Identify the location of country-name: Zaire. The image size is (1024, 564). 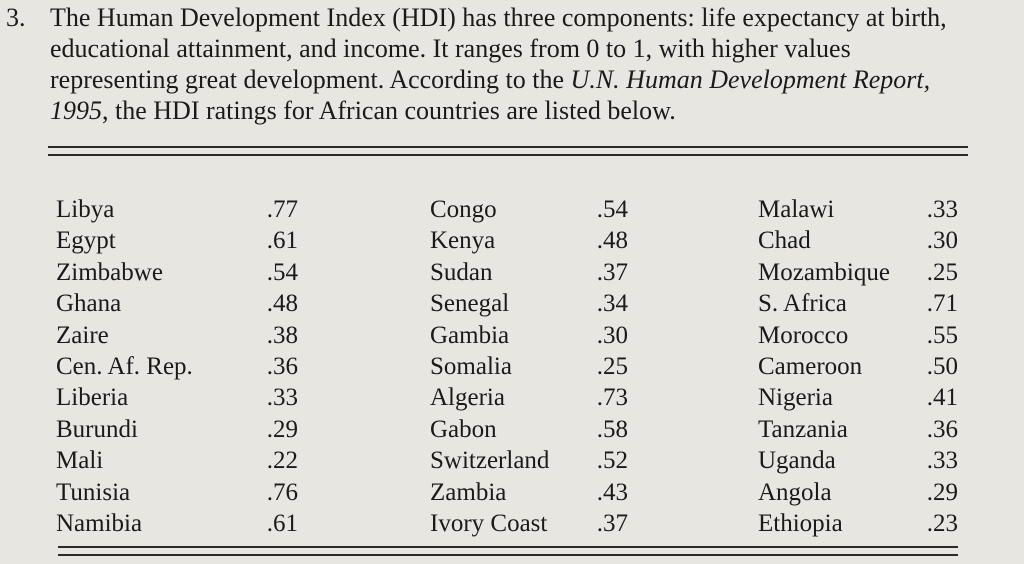
(82, 335).